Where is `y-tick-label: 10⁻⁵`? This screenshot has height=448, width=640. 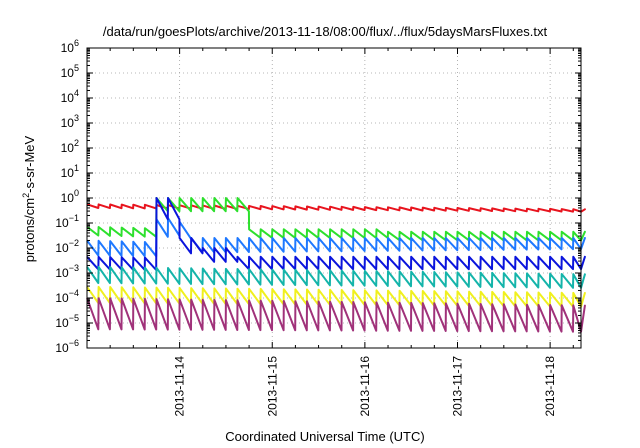 y-tick-label: 10⁻⁵ is located at coordinates (67, 321).